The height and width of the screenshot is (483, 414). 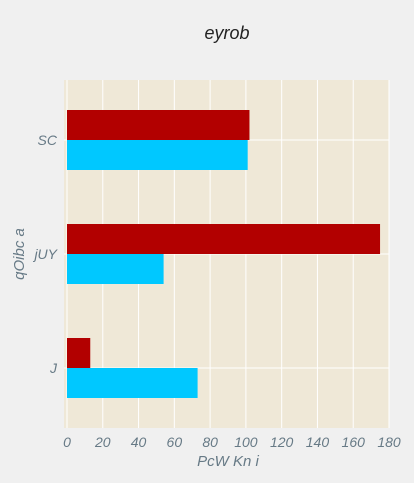 What do you see at coordinates (232, 442) in the screenshot?
I see `x-tick-labels: 0 20 40 60 80 100 120 140 160 180` at bounding box center [232, 442].